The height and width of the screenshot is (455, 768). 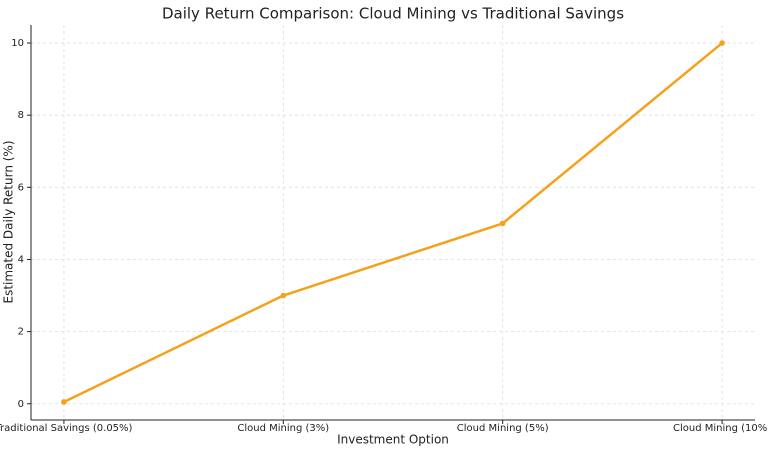 What do you see at coordinates (21, 187) in the screenshot?
I see `y-tick-label: 6` at bounding box center [21, 187].